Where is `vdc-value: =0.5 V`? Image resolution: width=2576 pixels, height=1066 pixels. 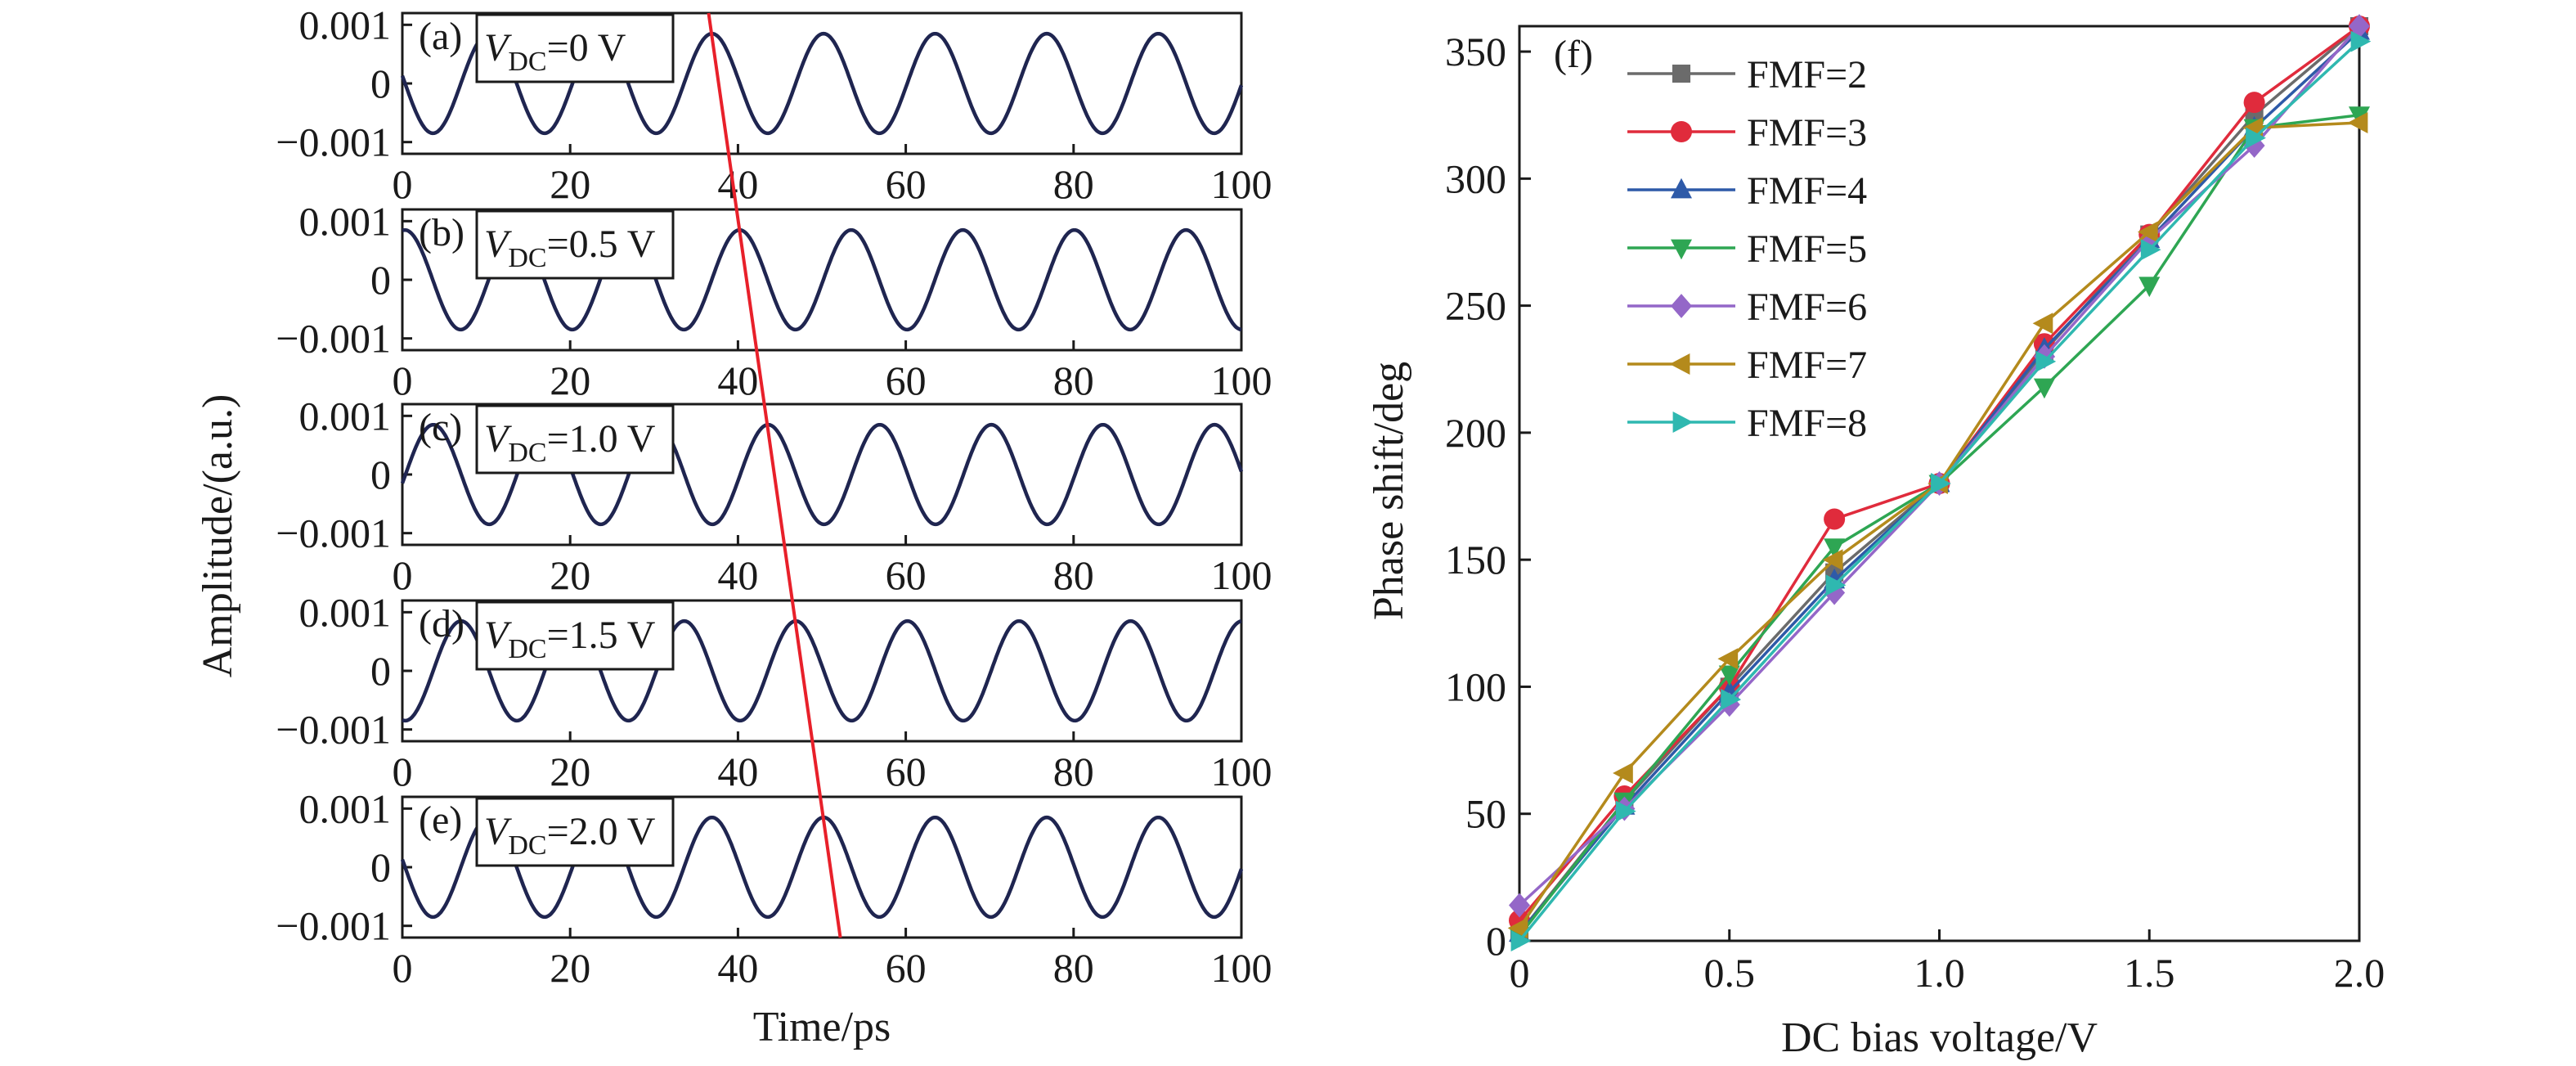 vdc-value: =0.5 V is located at coordinates (602, 244).